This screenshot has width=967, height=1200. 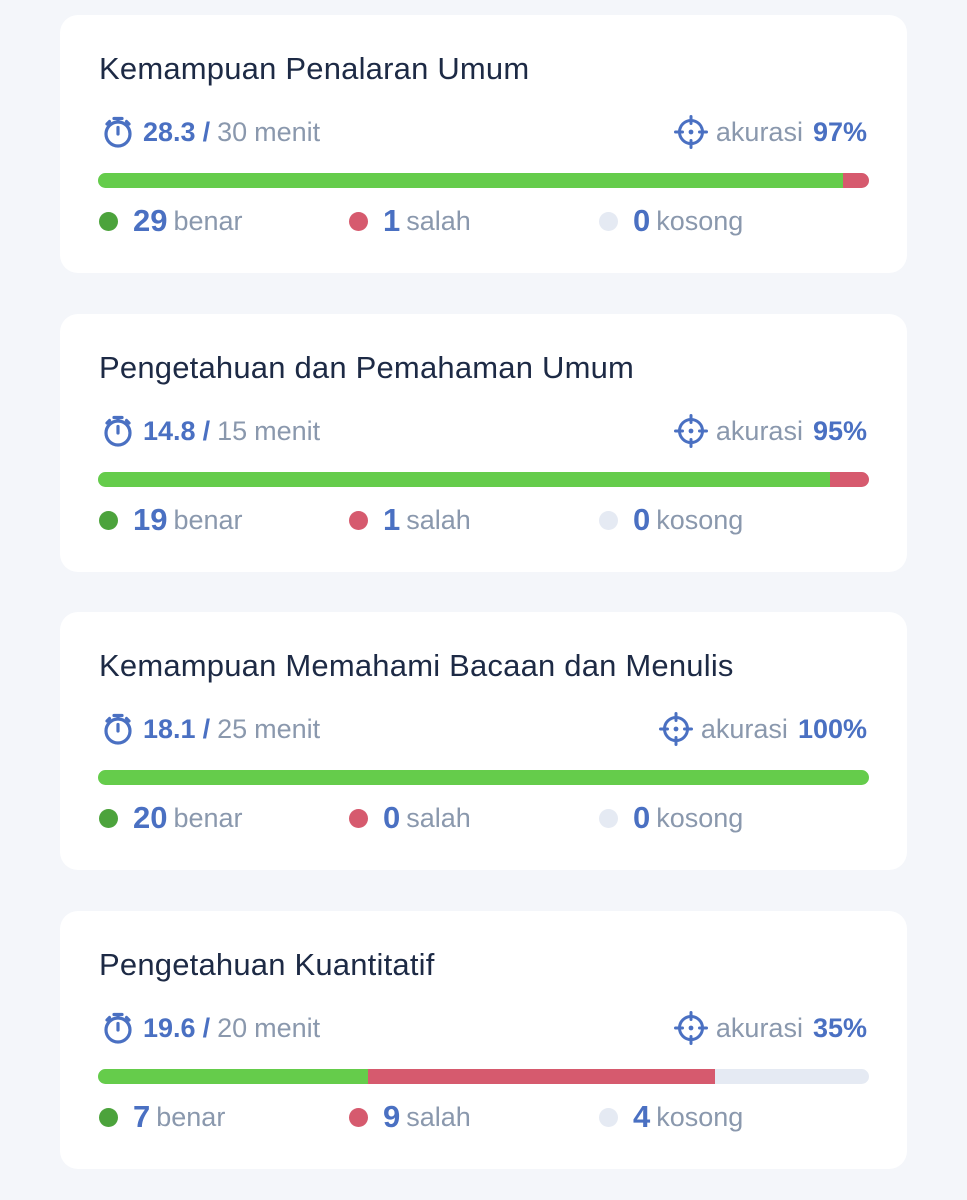 I want to click on correct-count: 19, so click(x=150, y=519).